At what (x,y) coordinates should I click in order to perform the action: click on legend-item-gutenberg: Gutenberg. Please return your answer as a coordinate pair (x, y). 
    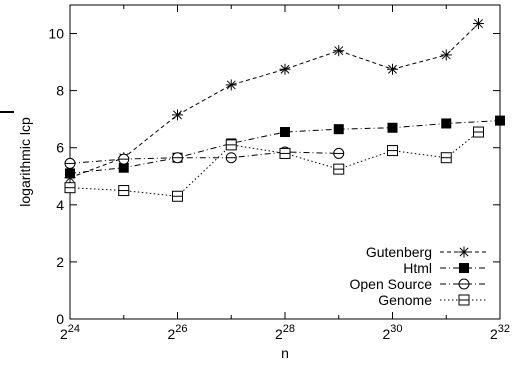
    Looking at the image, I should click on (427, 252).